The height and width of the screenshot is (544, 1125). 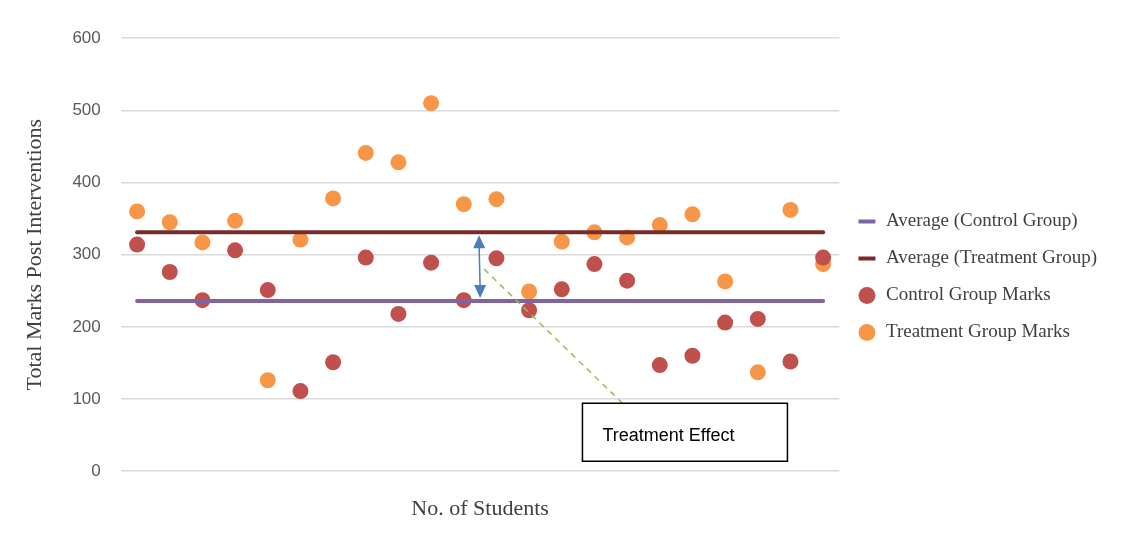 I want to click on y-tick-label: 300, so click(x=86, y=254).